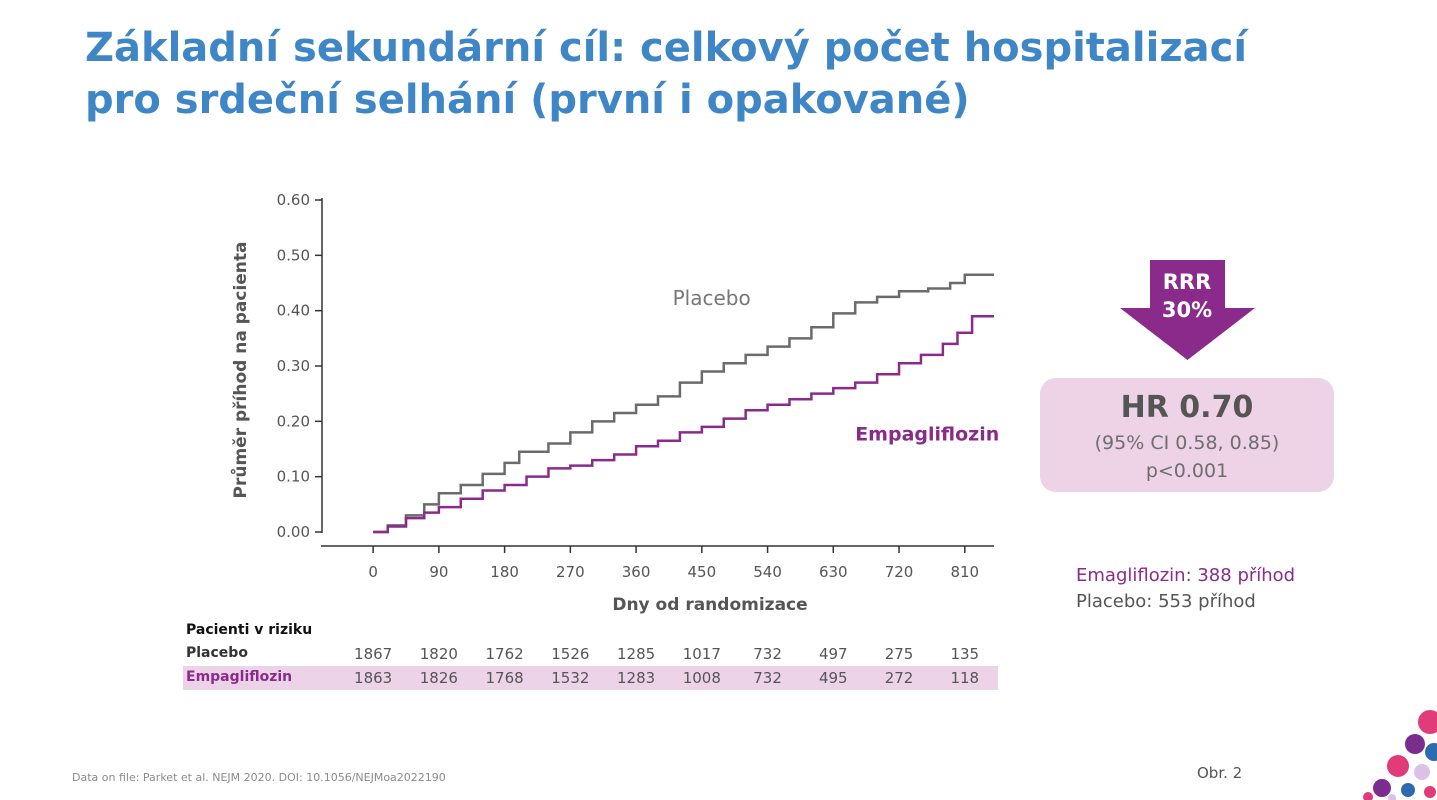 This screenshot has width=1437, height=800. What do you see at coordinates (701, 678) in the screenshot?
I see `risk-cell: 1008` at bounding box center [701, 678].